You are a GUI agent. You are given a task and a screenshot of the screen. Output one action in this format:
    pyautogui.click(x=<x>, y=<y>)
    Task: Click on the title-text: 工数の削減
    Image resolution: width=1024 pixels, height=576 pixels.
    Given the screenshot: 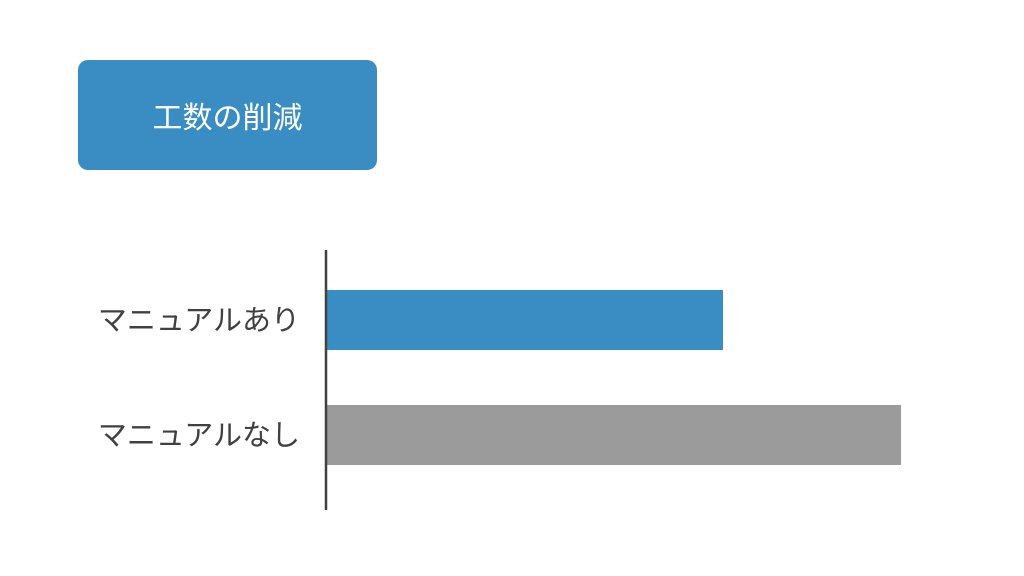 What is the action you would take?
    pyautogui.click(x=227, y=118)
    